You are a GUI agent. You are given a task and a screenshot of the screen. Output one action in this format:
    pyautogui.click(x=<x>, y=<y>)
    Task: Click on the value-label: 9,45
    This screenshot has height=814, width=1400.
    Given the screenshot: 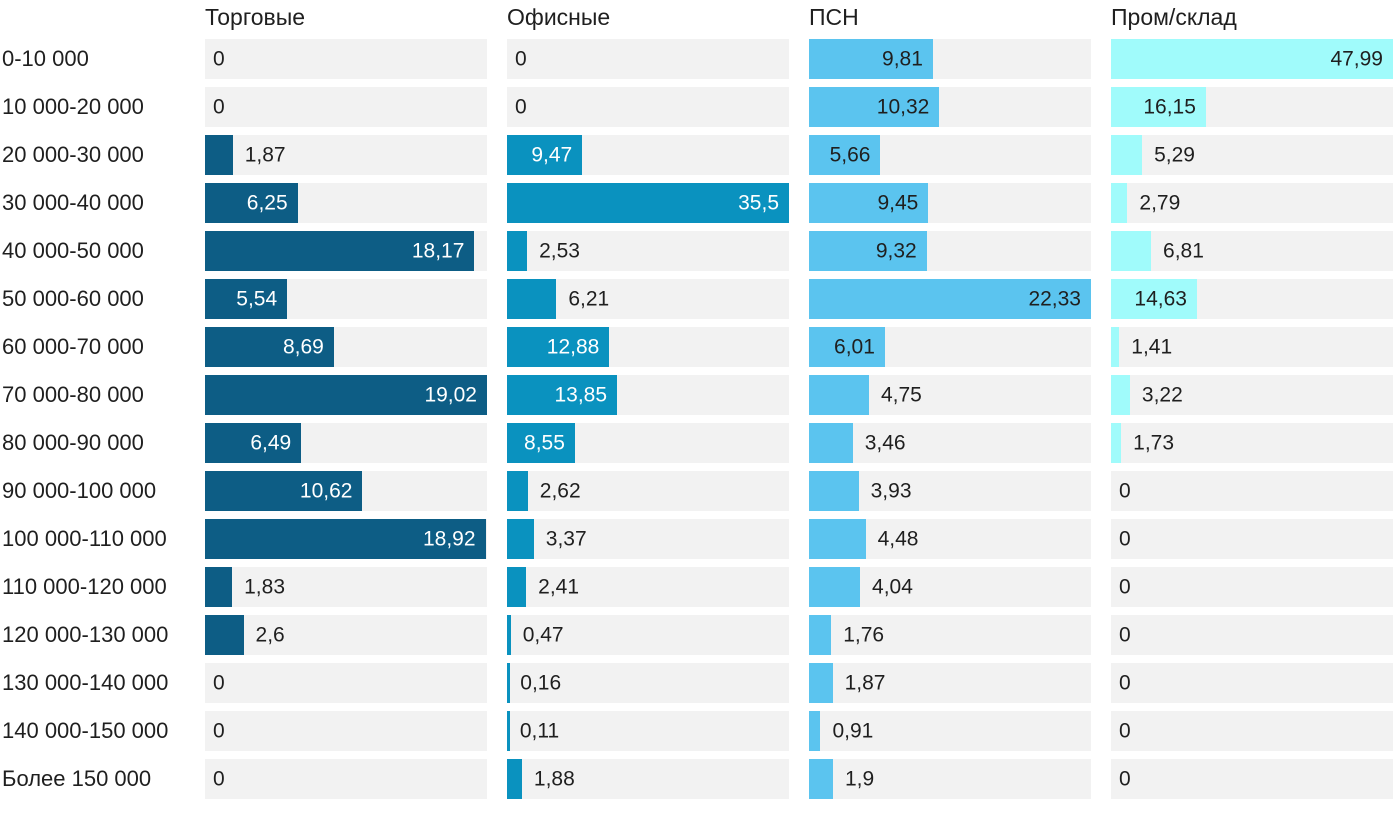 What is the action you would take?
    pyautogui.click(x=898, y=203)
    